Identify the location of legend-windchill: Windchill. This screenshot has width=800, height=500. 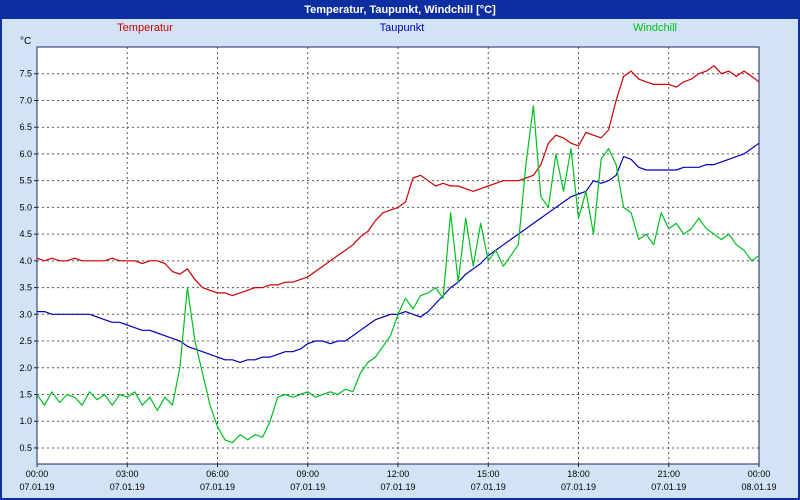
(655, 28).